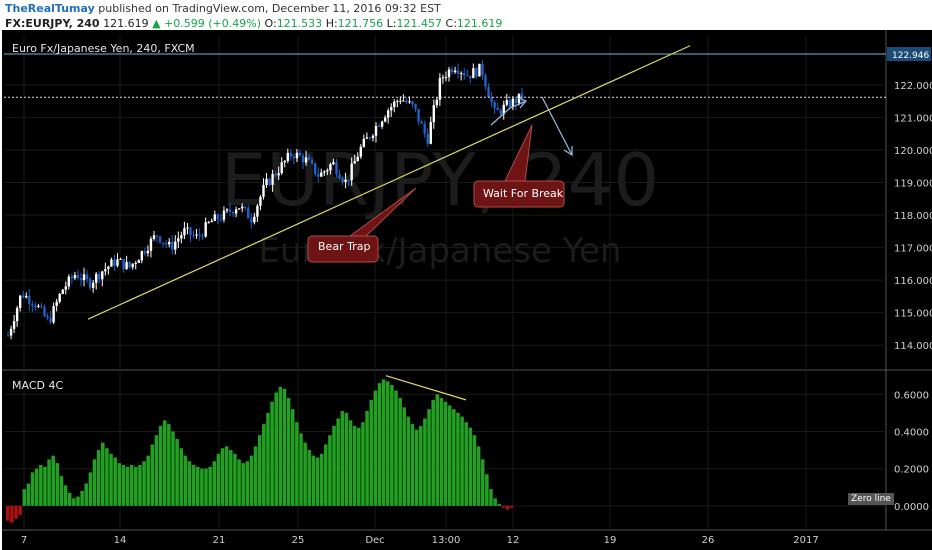  Describe the element at coordinates (374, 540) in the screenshot. I see `time-tick-label: Dec` at that location.